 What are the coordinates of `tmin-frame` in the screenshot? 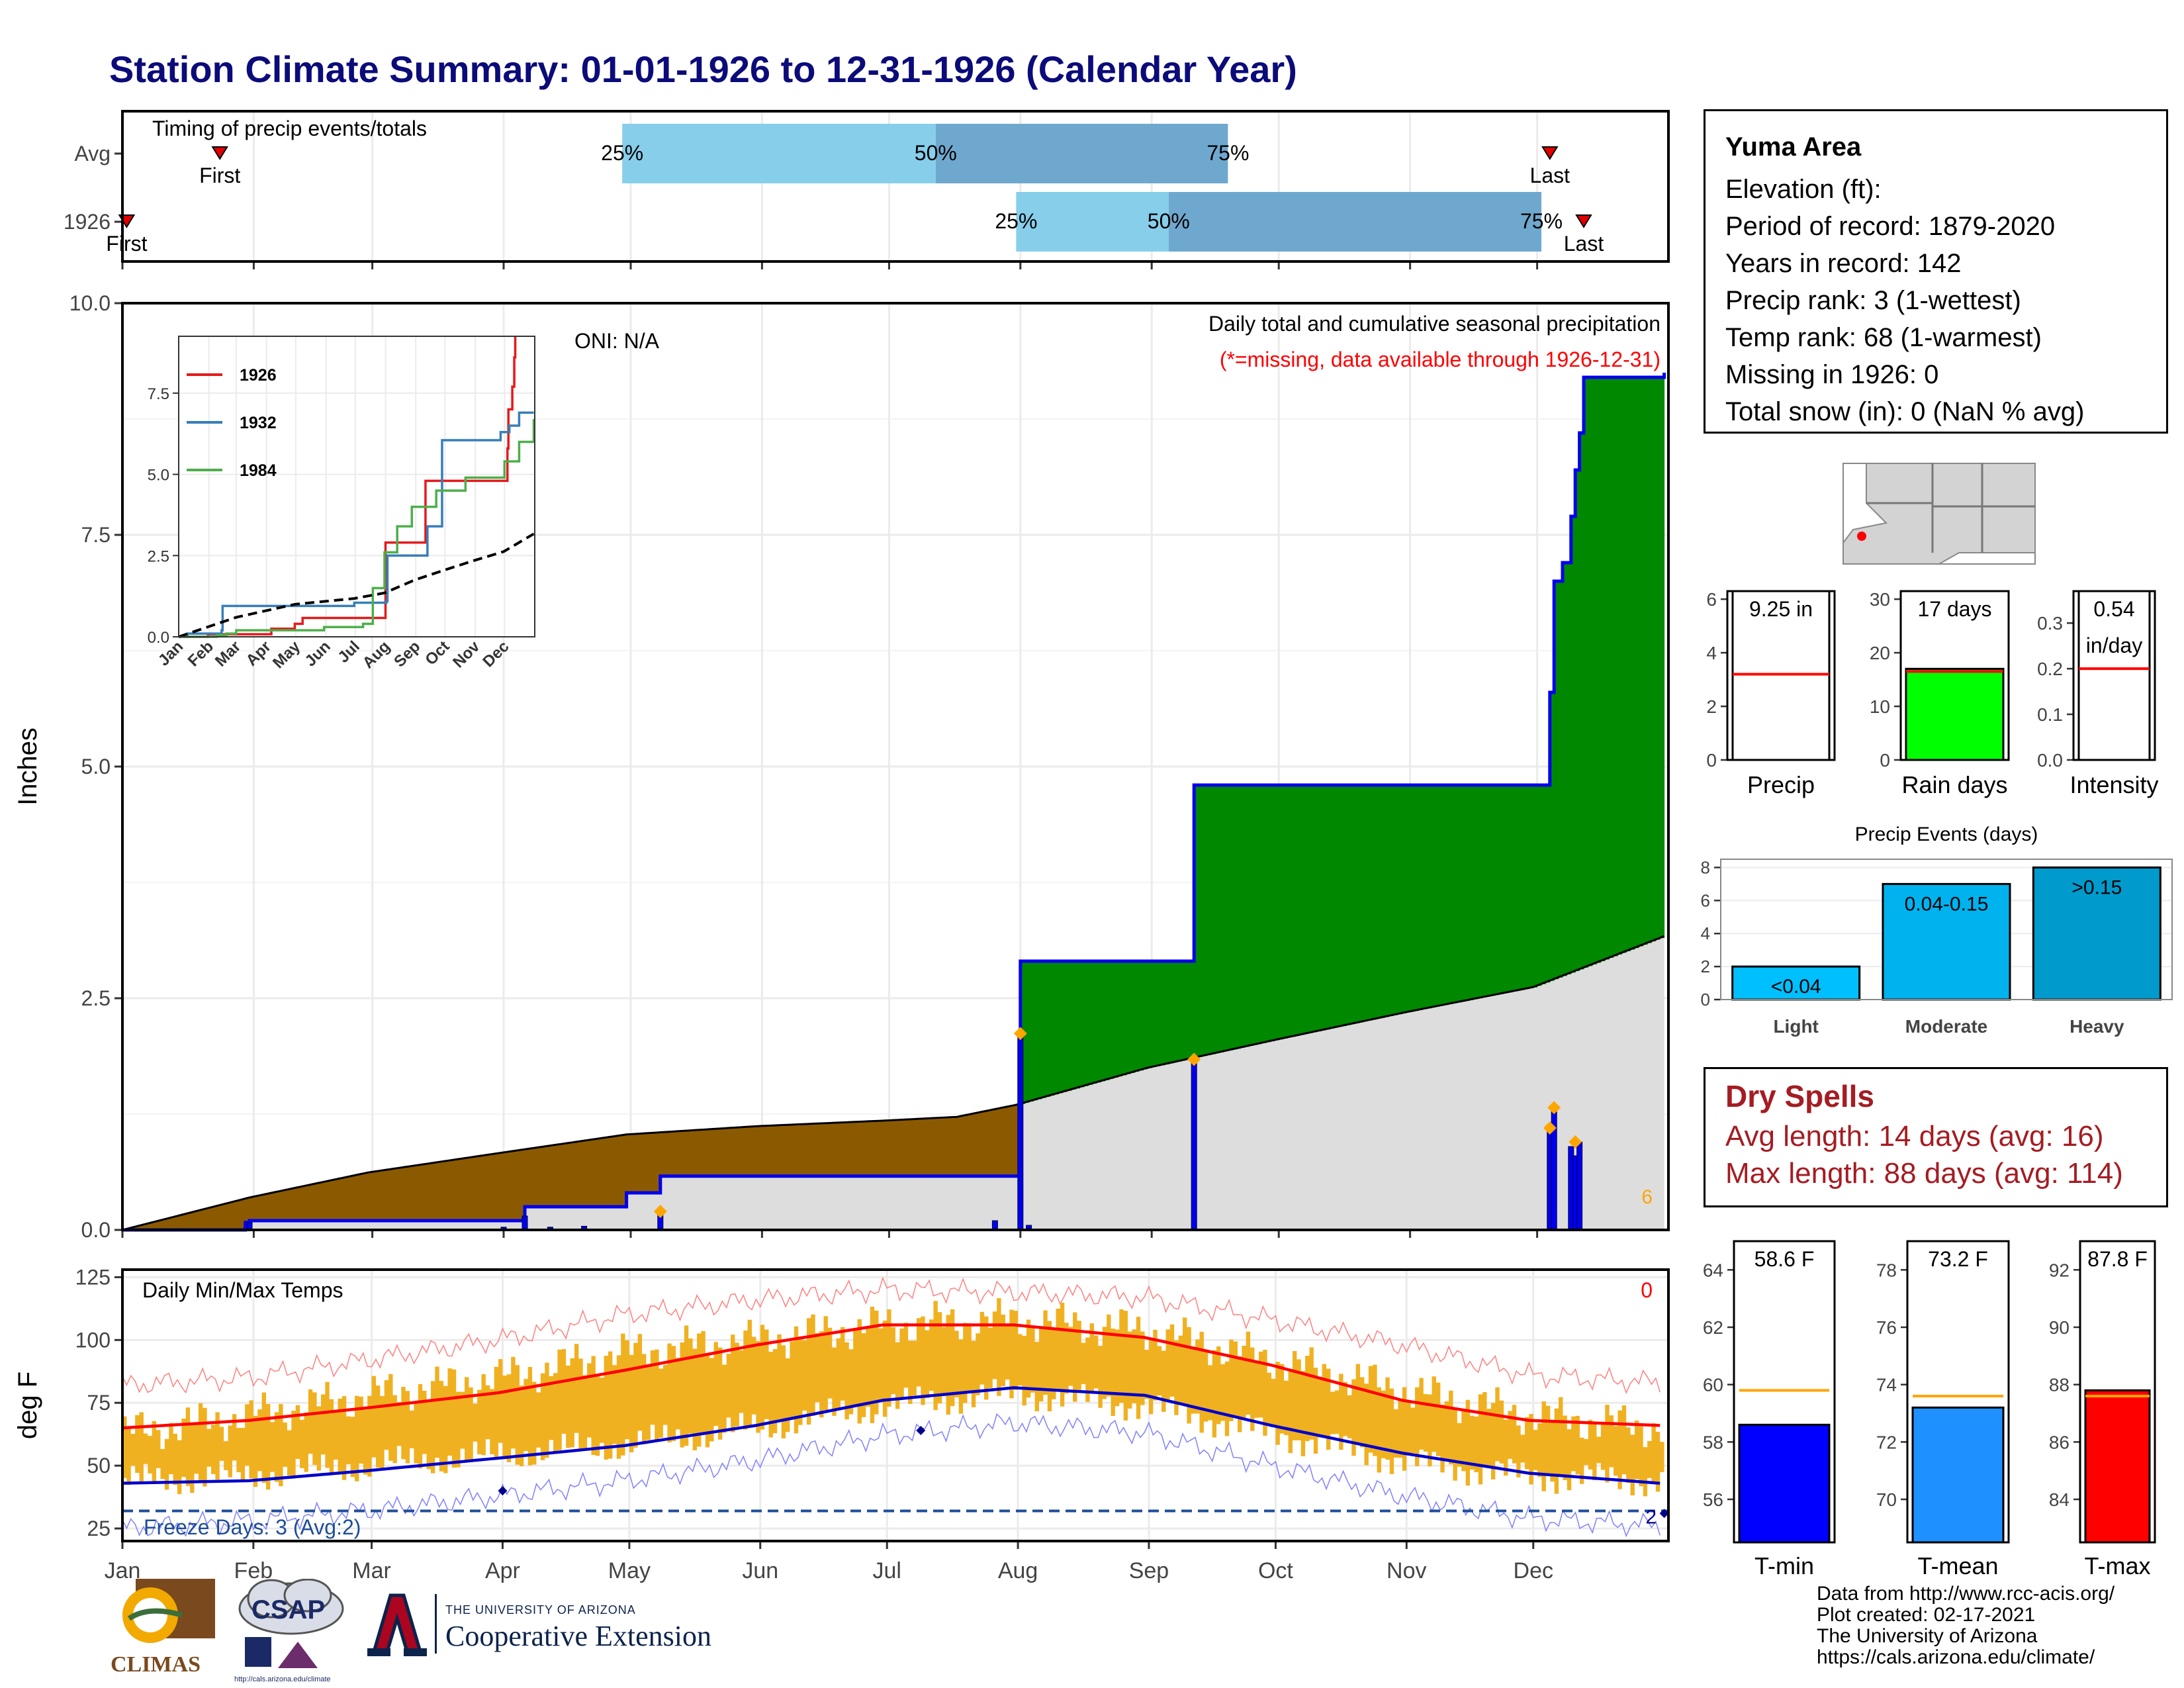 It's located at (1784, 1392).